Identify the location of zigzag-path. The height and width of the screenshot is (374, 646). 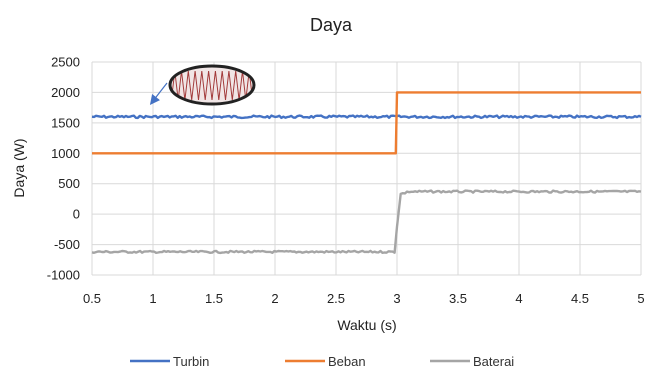
(212, 85).